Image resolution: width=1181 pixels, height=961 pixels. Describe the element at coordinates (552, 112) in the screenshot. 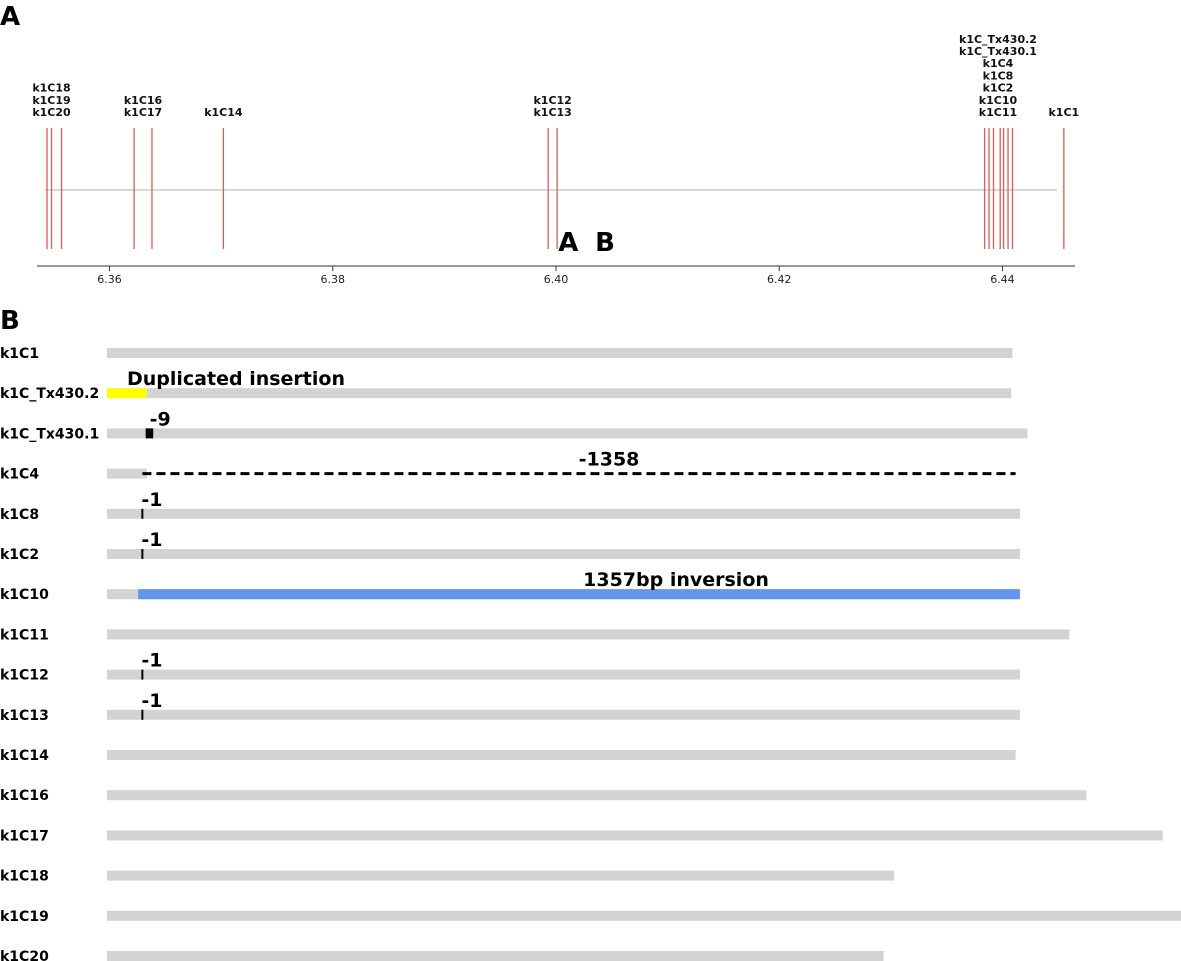

I see `site-label: k1C13` at that location.